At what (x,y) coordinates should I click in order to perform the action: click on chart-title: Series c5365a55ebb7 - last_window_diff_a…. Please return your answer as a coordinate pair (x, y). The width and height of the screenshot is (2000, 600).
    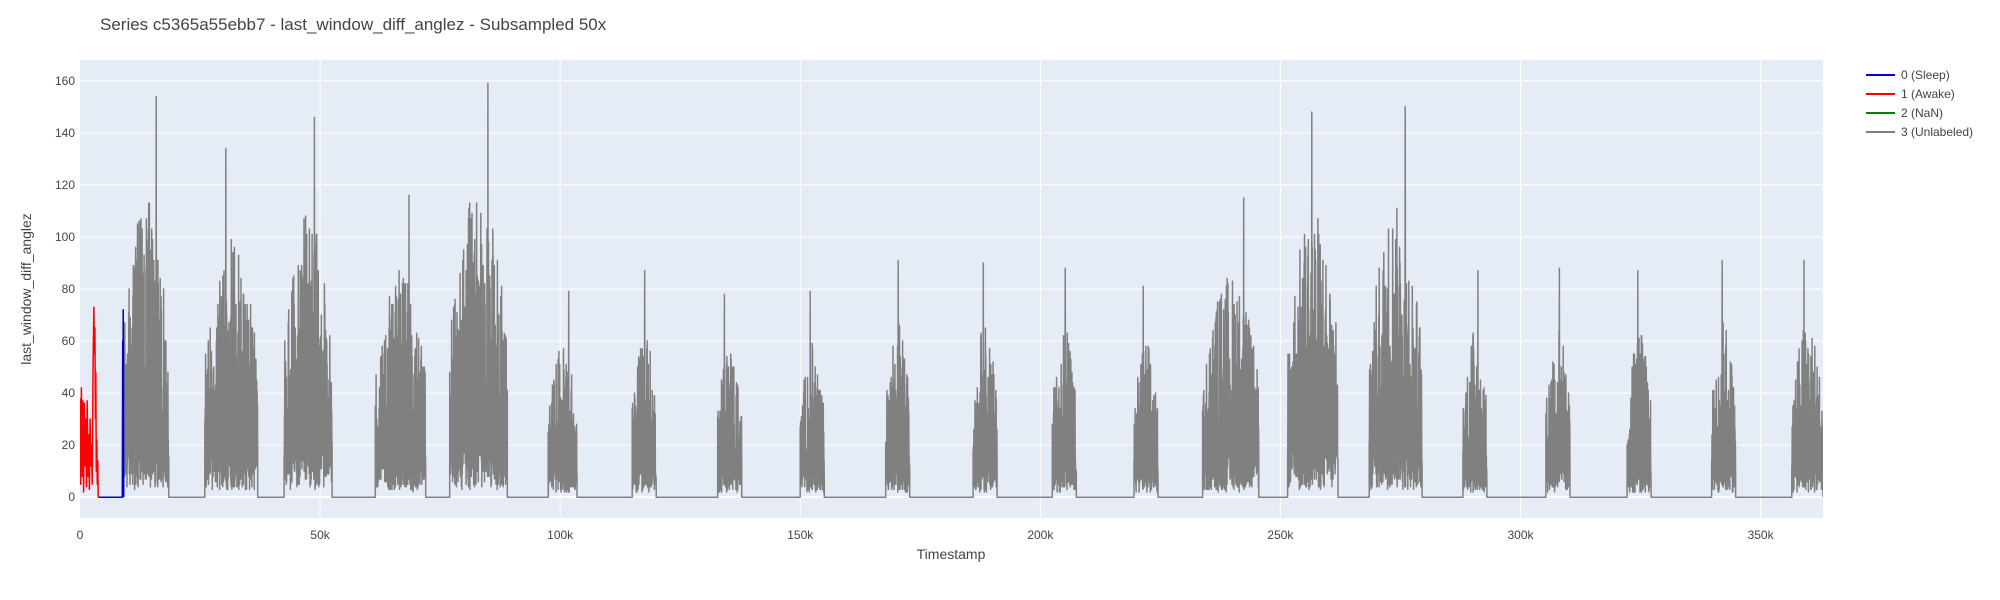
    Looking at the image, I should click on (353, 24).